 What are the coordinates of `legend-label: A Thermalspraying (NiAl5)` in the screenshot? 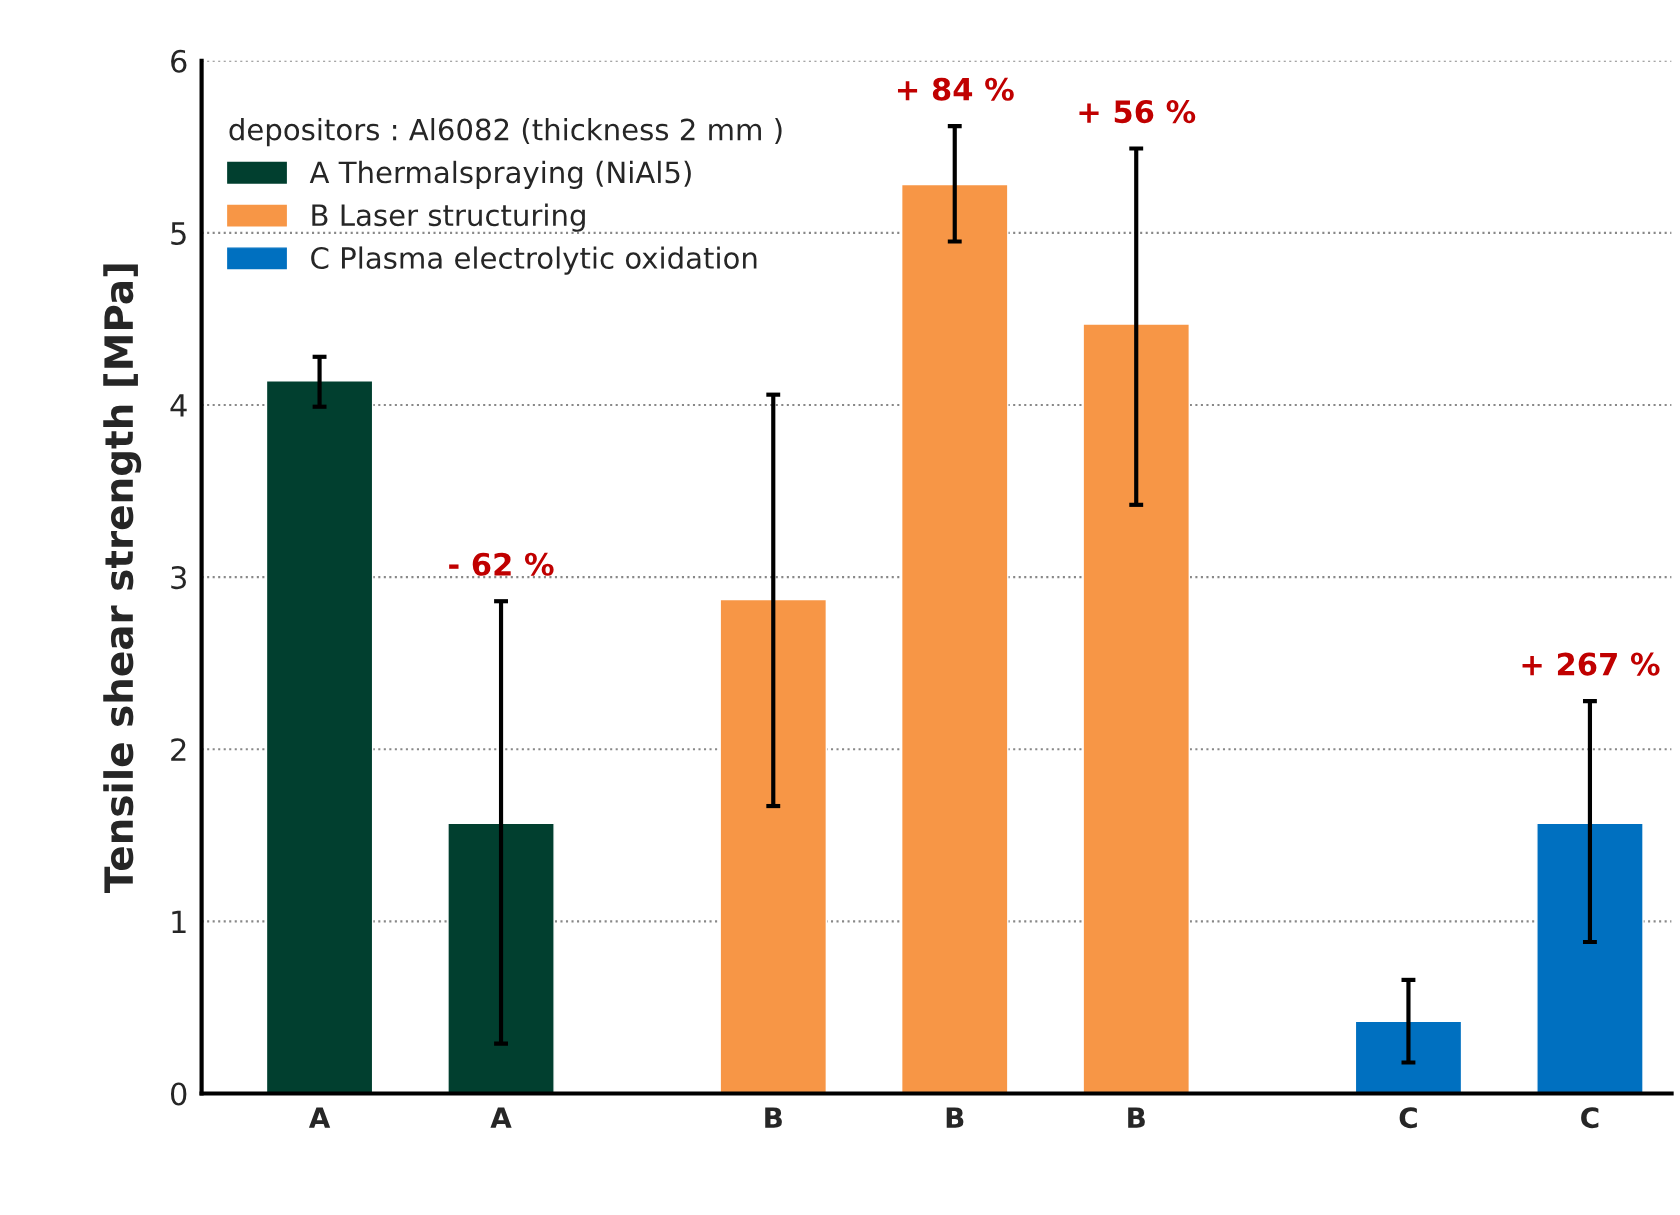 It's located at (500, 175).